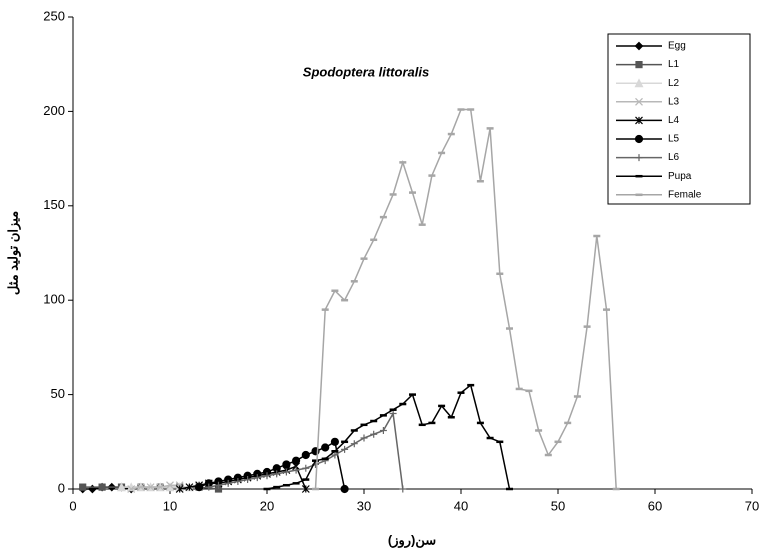  Describe the element at coordinates (680, 176) in the screenshot. I see `legend-label: Pupa` at that location.